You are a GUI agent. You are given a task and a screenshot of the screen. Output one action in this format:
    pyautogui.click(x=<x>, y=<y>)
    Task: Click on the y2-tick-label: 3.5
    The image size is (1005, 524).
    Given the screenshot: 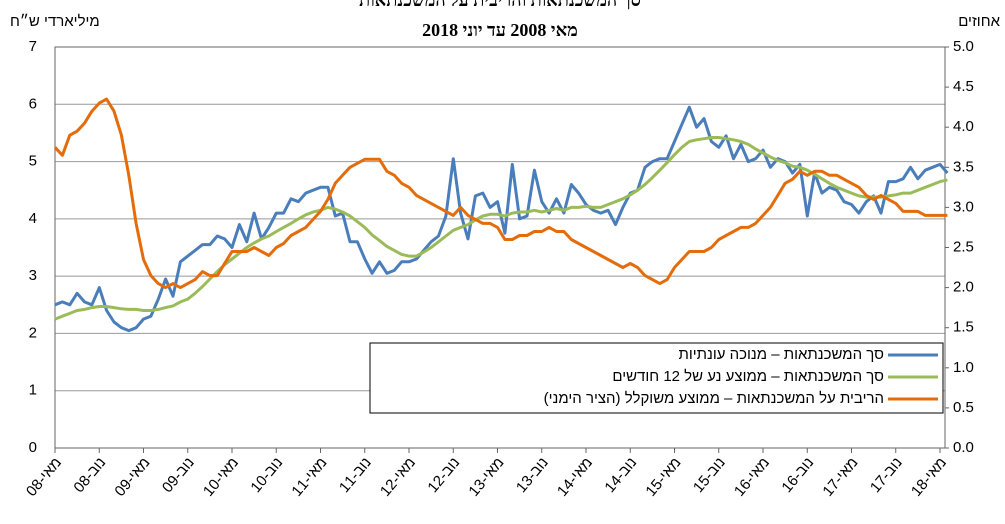 What is the action you would take?
    pyautogui.click(x=963, y=166)
    